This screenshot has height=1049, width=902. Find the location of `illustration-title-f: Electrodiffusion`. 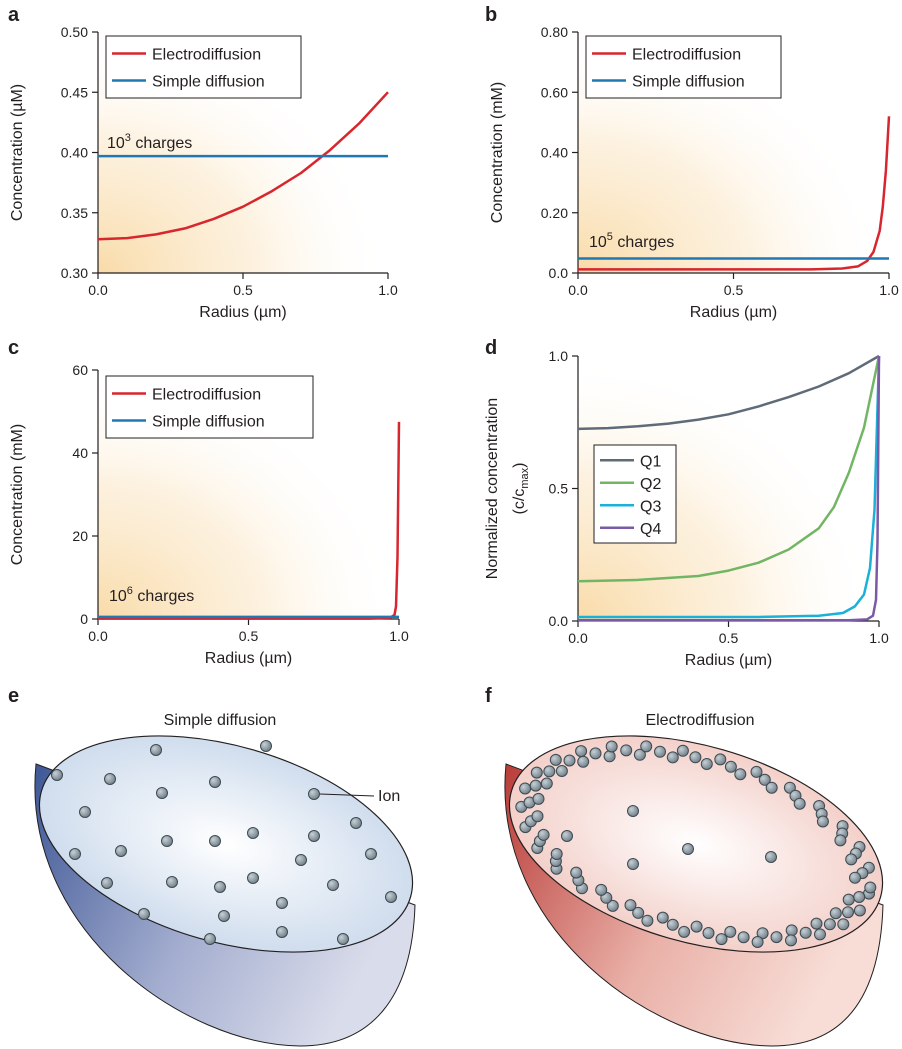

illustration-title-f: Electrodiffusion is located at coordinates (699, 720).